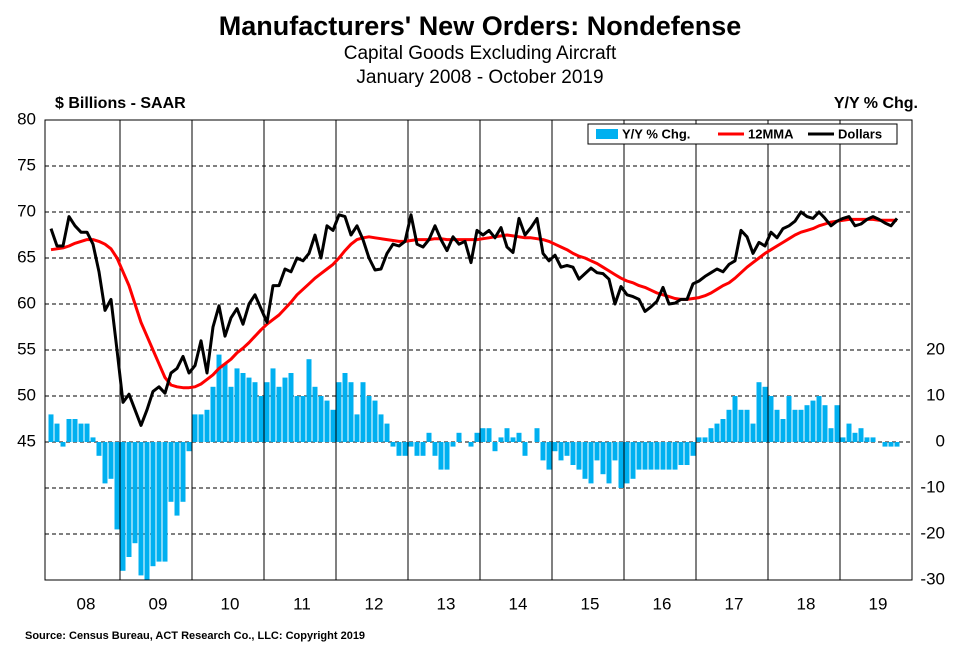 This screenshot has height=646, width=960. What do you see at coordinates (518, 603) in the screenshot?
I see `x-tick-label: 14` at bounding box center [518, 603].